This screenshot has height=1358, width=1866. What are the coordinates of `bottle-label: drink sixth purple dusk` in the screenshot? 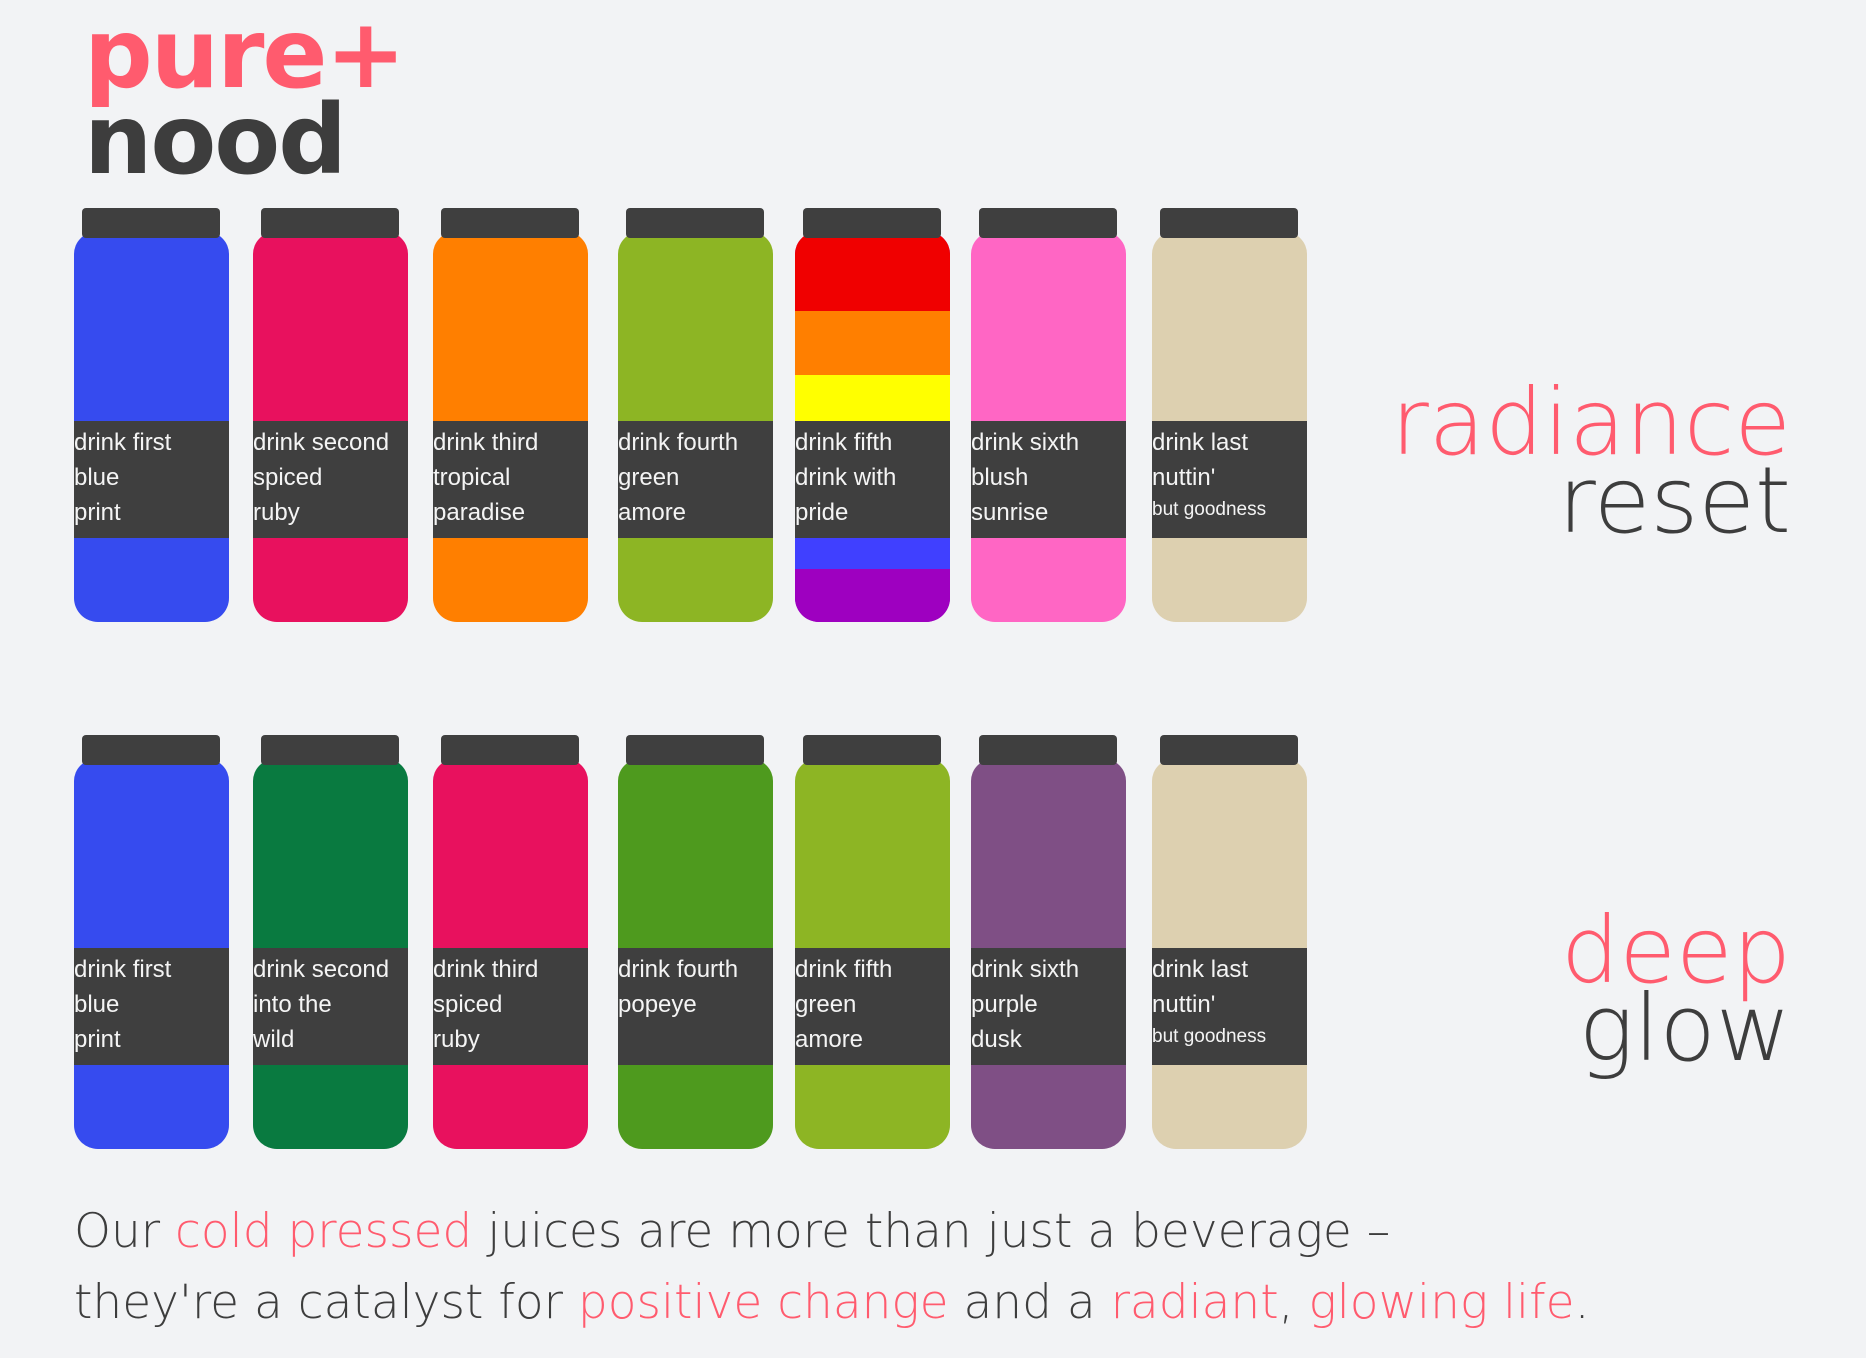 It's located at (1048, 1006).